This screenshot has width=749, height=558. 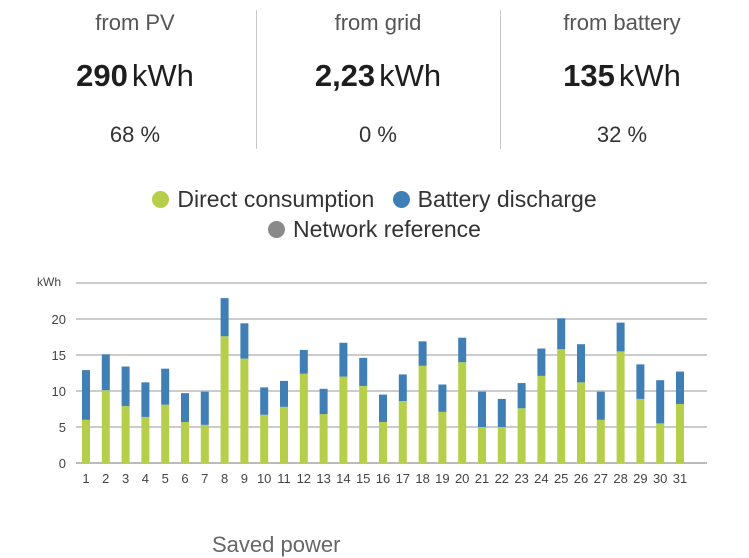 What do you see at coordinates (125, 478) in the screenshot?
I see `x-tick-label: 3` at bounding box center [125, 478].